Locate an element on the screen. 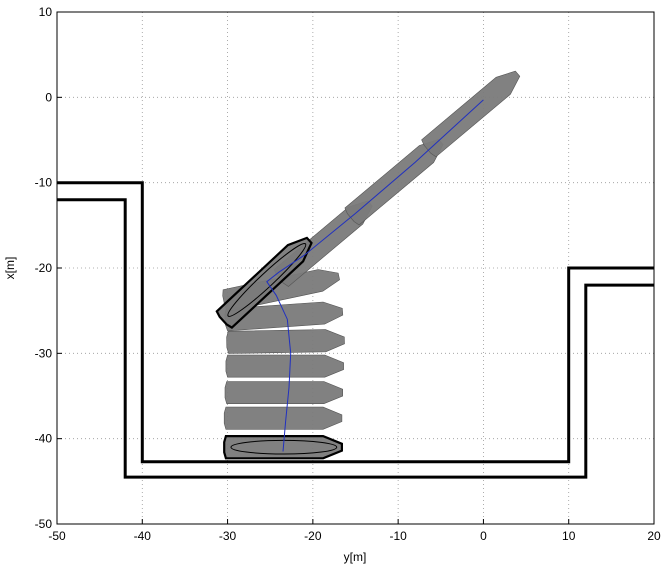 This screenshot has width=662, height=575. x-axis-label: y[m] is located at coordinates (355, 557).